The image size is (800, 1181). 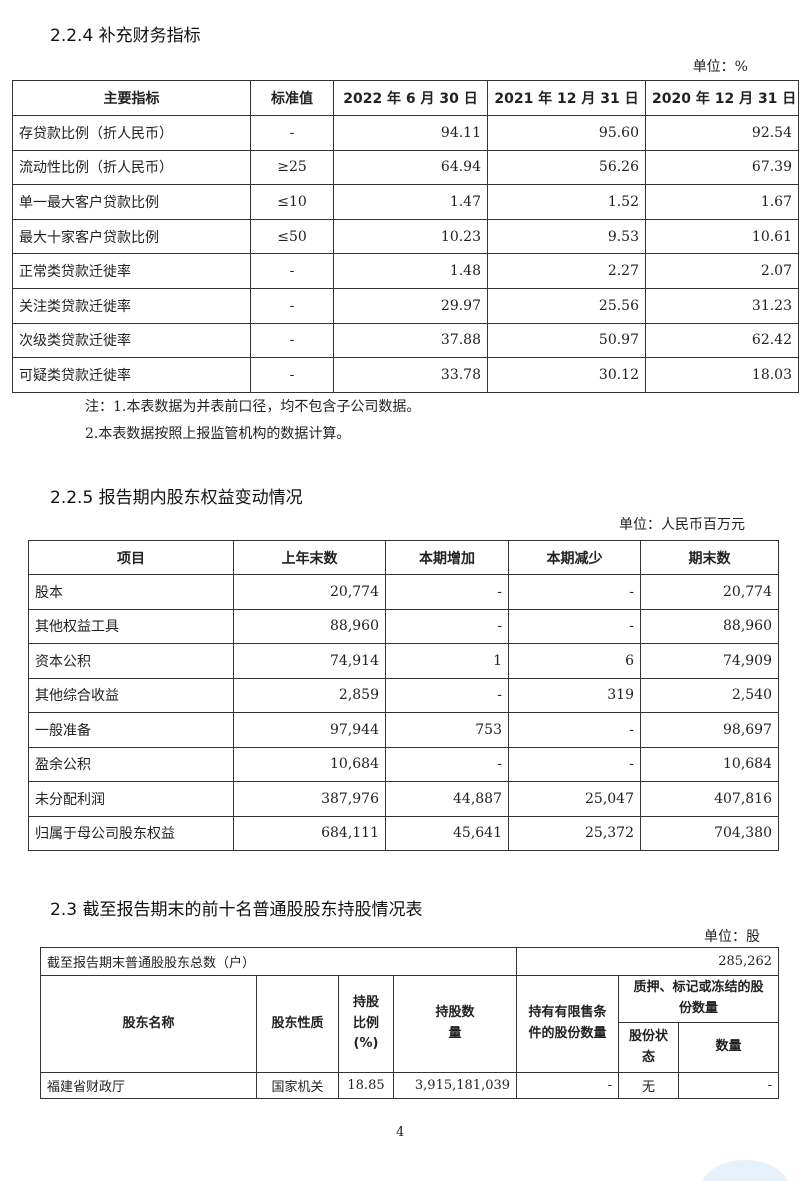 What do you see at coordinates (574, 799) in the screenshot?
I see `table-cell: 25,047` at bounding box center [574, 799].